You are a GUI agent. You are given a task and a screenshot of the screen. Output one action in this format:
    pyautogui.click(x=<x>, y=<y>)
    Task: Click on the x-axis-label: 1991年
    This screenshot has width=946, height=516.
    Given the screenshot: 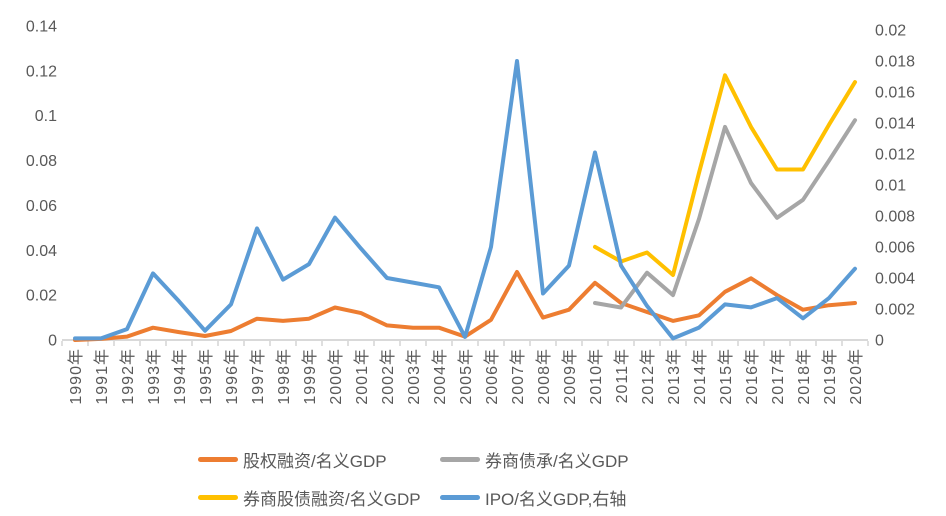 What is the action you would take?
    pyautogui.click(x=102, y=376)
    